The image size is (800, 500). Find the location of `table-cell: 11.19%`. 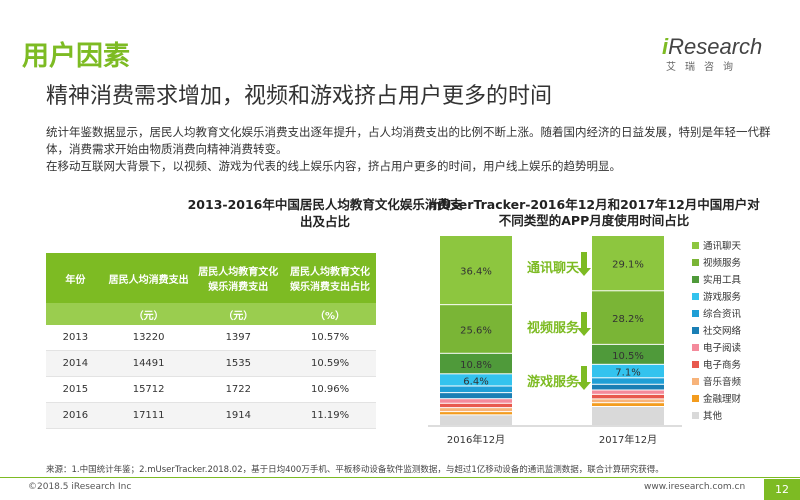

table-cell: 11.19% is located at coordinates (330, 415).